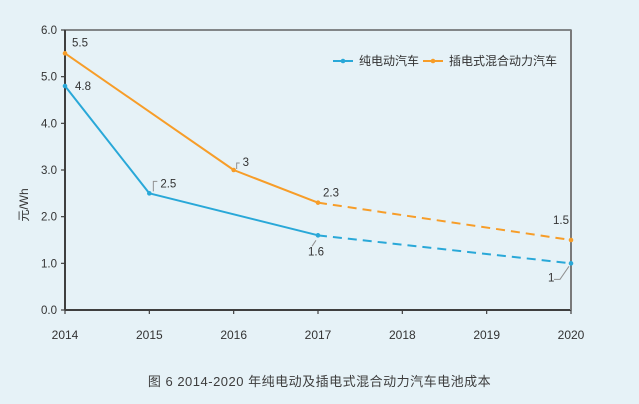 The height and width of the screenshot is (404, 639). I want to click on figure-caption: 图 6 2014-2020 年纯电动及插电式混合动力汽车电池成本, so click(319, 381).